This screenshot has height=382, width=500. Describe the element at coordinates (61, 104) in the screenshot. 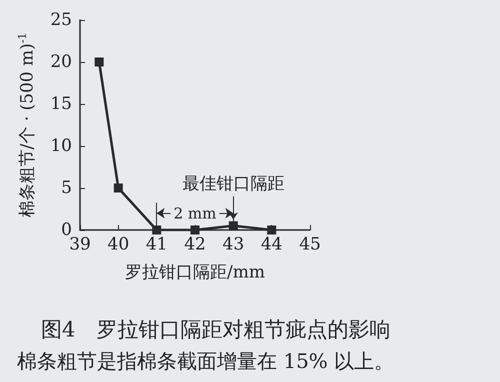

I see `y-tick-label: 15` at that location.